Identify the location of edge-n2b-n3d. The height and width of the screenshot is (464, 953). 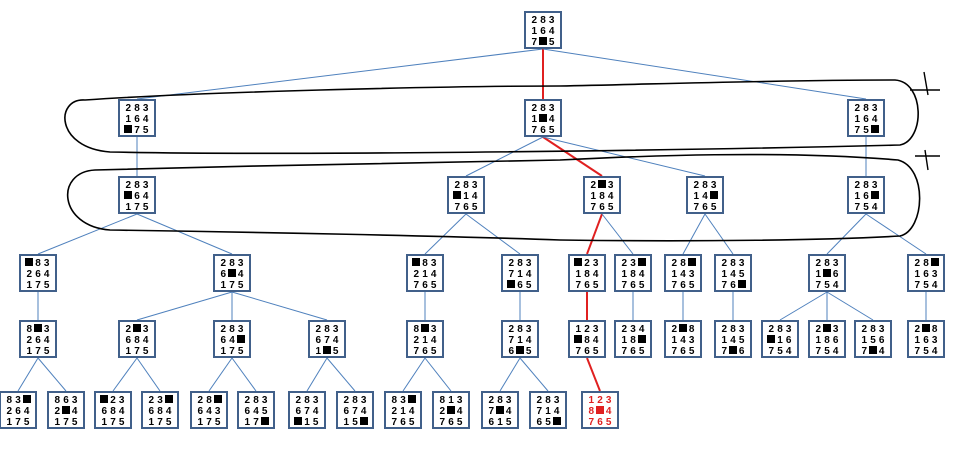
(493, 234).